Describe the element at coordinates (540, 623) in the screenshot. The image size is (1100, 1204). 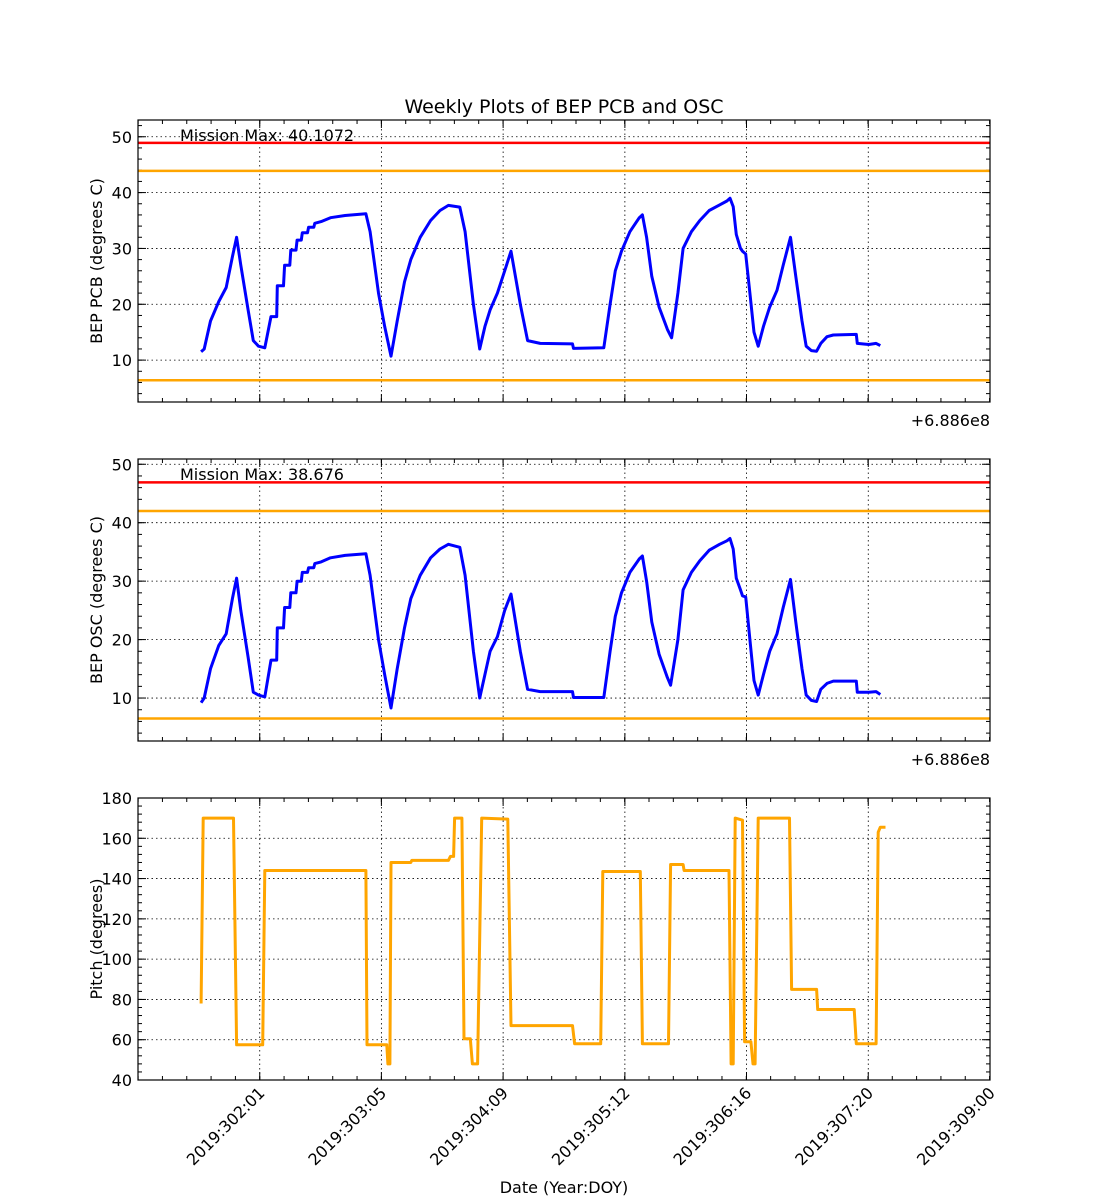
I see `series-line-bep-osc` at that location.